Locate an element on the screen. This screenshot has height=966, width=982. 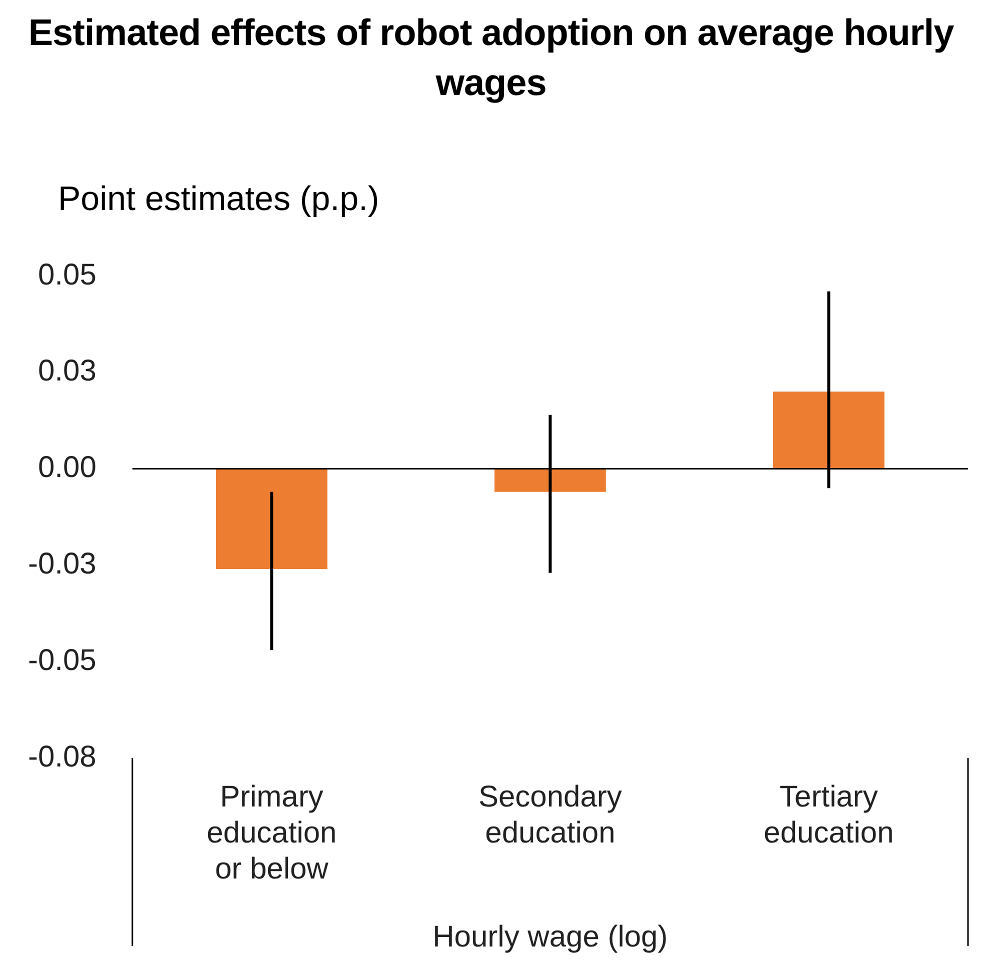
x-axis-title: Hourly wage (log) is located at coordinates (550, 937).